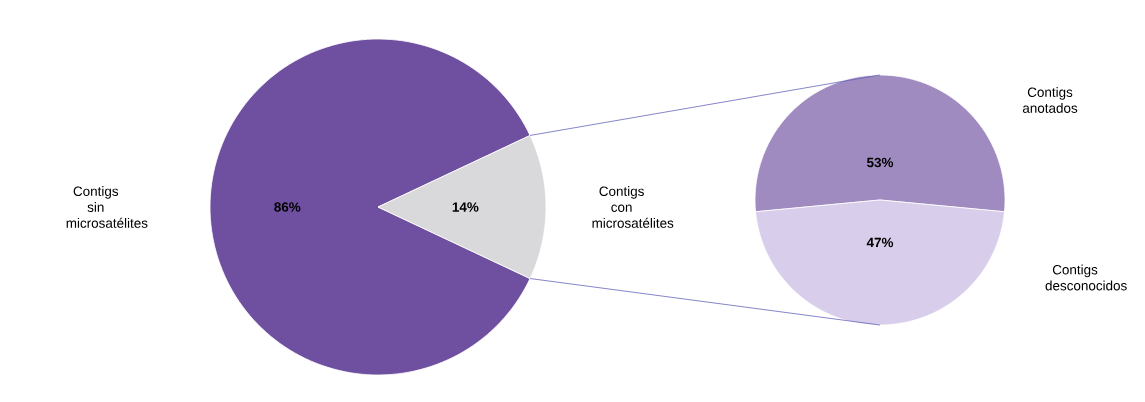 The image size is (1145, 402). Describe the element at coordinates (1086, 277) in the screenshot. I see `slice-label: Contigs desconocidos` at that location.